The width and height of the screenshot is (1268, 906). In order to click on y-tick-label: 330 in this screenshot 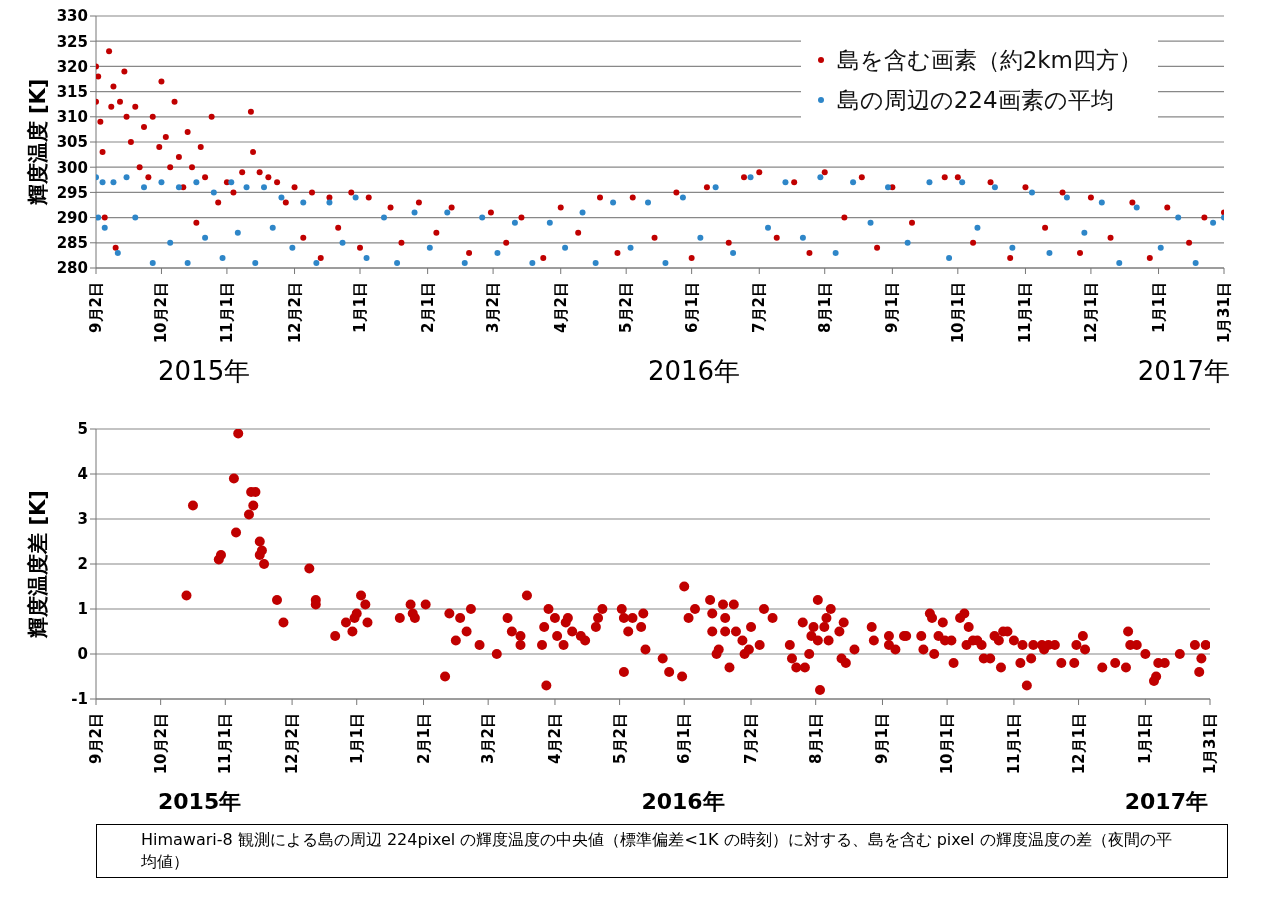, I will do `click(72, 16)`.